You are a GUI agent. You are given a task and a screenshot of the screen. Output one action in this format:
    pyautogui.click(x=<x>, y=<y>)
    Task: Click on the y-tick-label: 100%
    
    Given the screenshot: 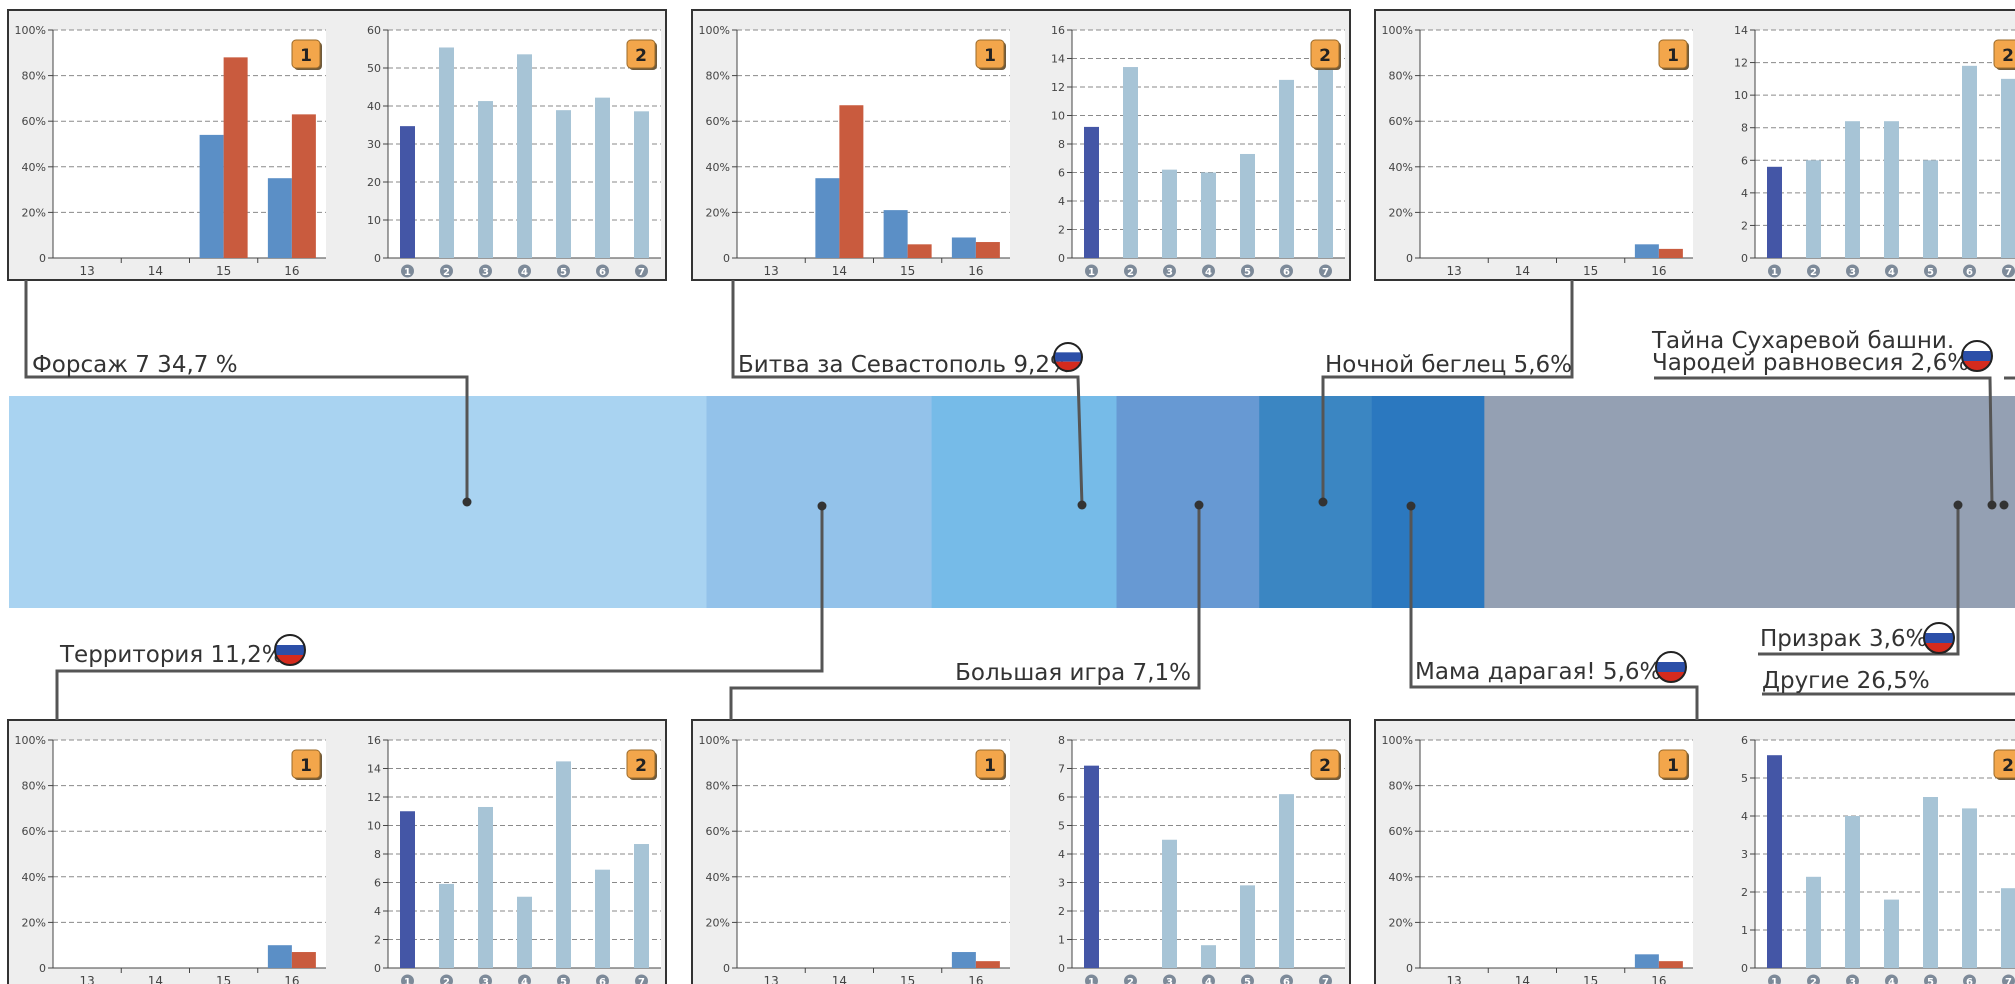 What is the action you would take?
    pyautogui.click(x=1397, y=30)
    